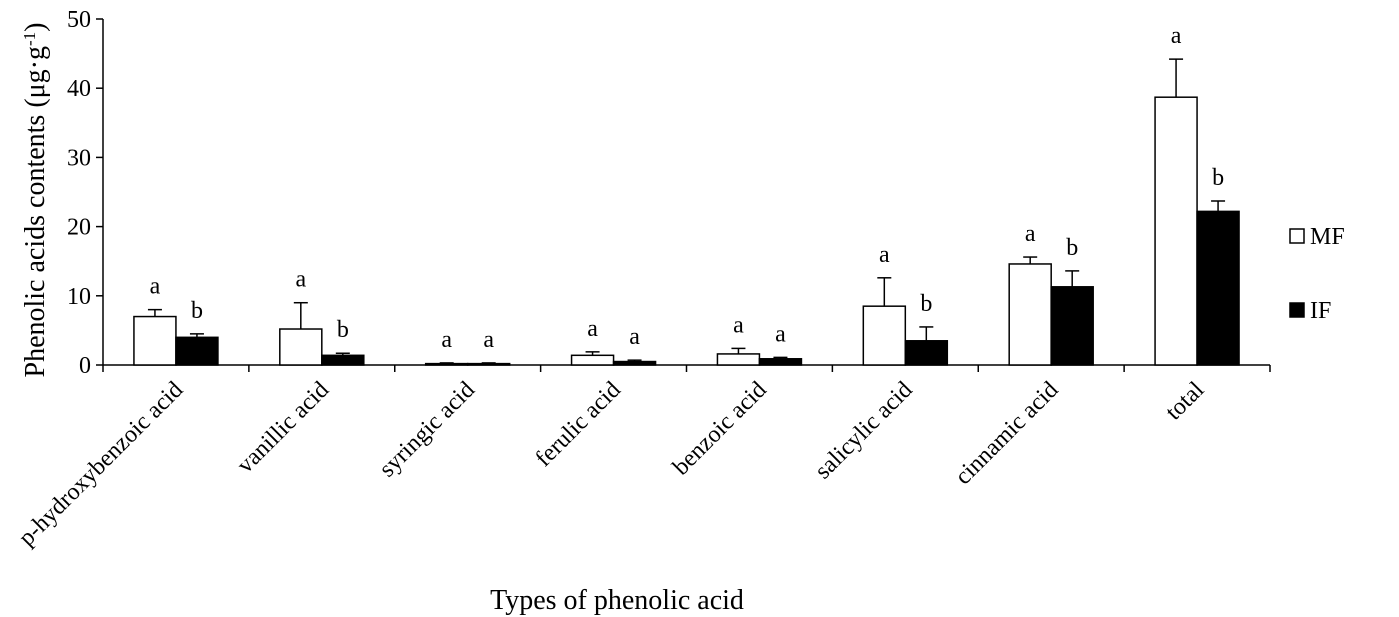 The image size is (1399, 617). Describe the element at coordinates (1317, 274) in the screenshot. I see `legend: MF IF` at that location.